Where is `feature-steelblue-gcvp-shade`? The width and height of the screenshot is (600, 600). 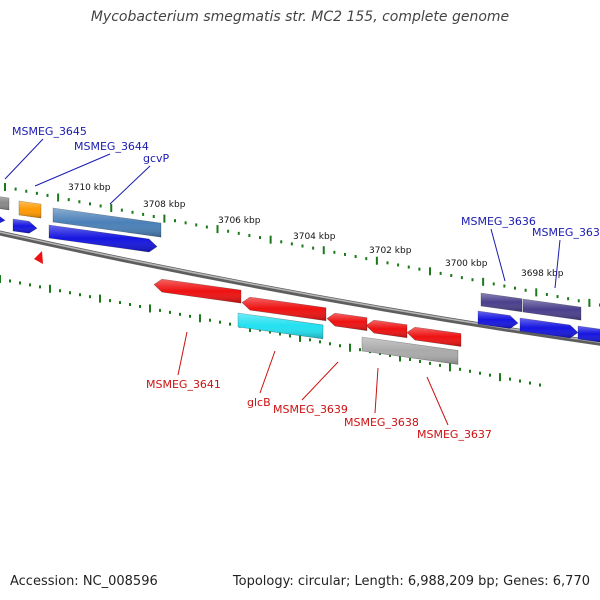
feature-steelblue-gcvp-shade is located at coordinates (107, 223).